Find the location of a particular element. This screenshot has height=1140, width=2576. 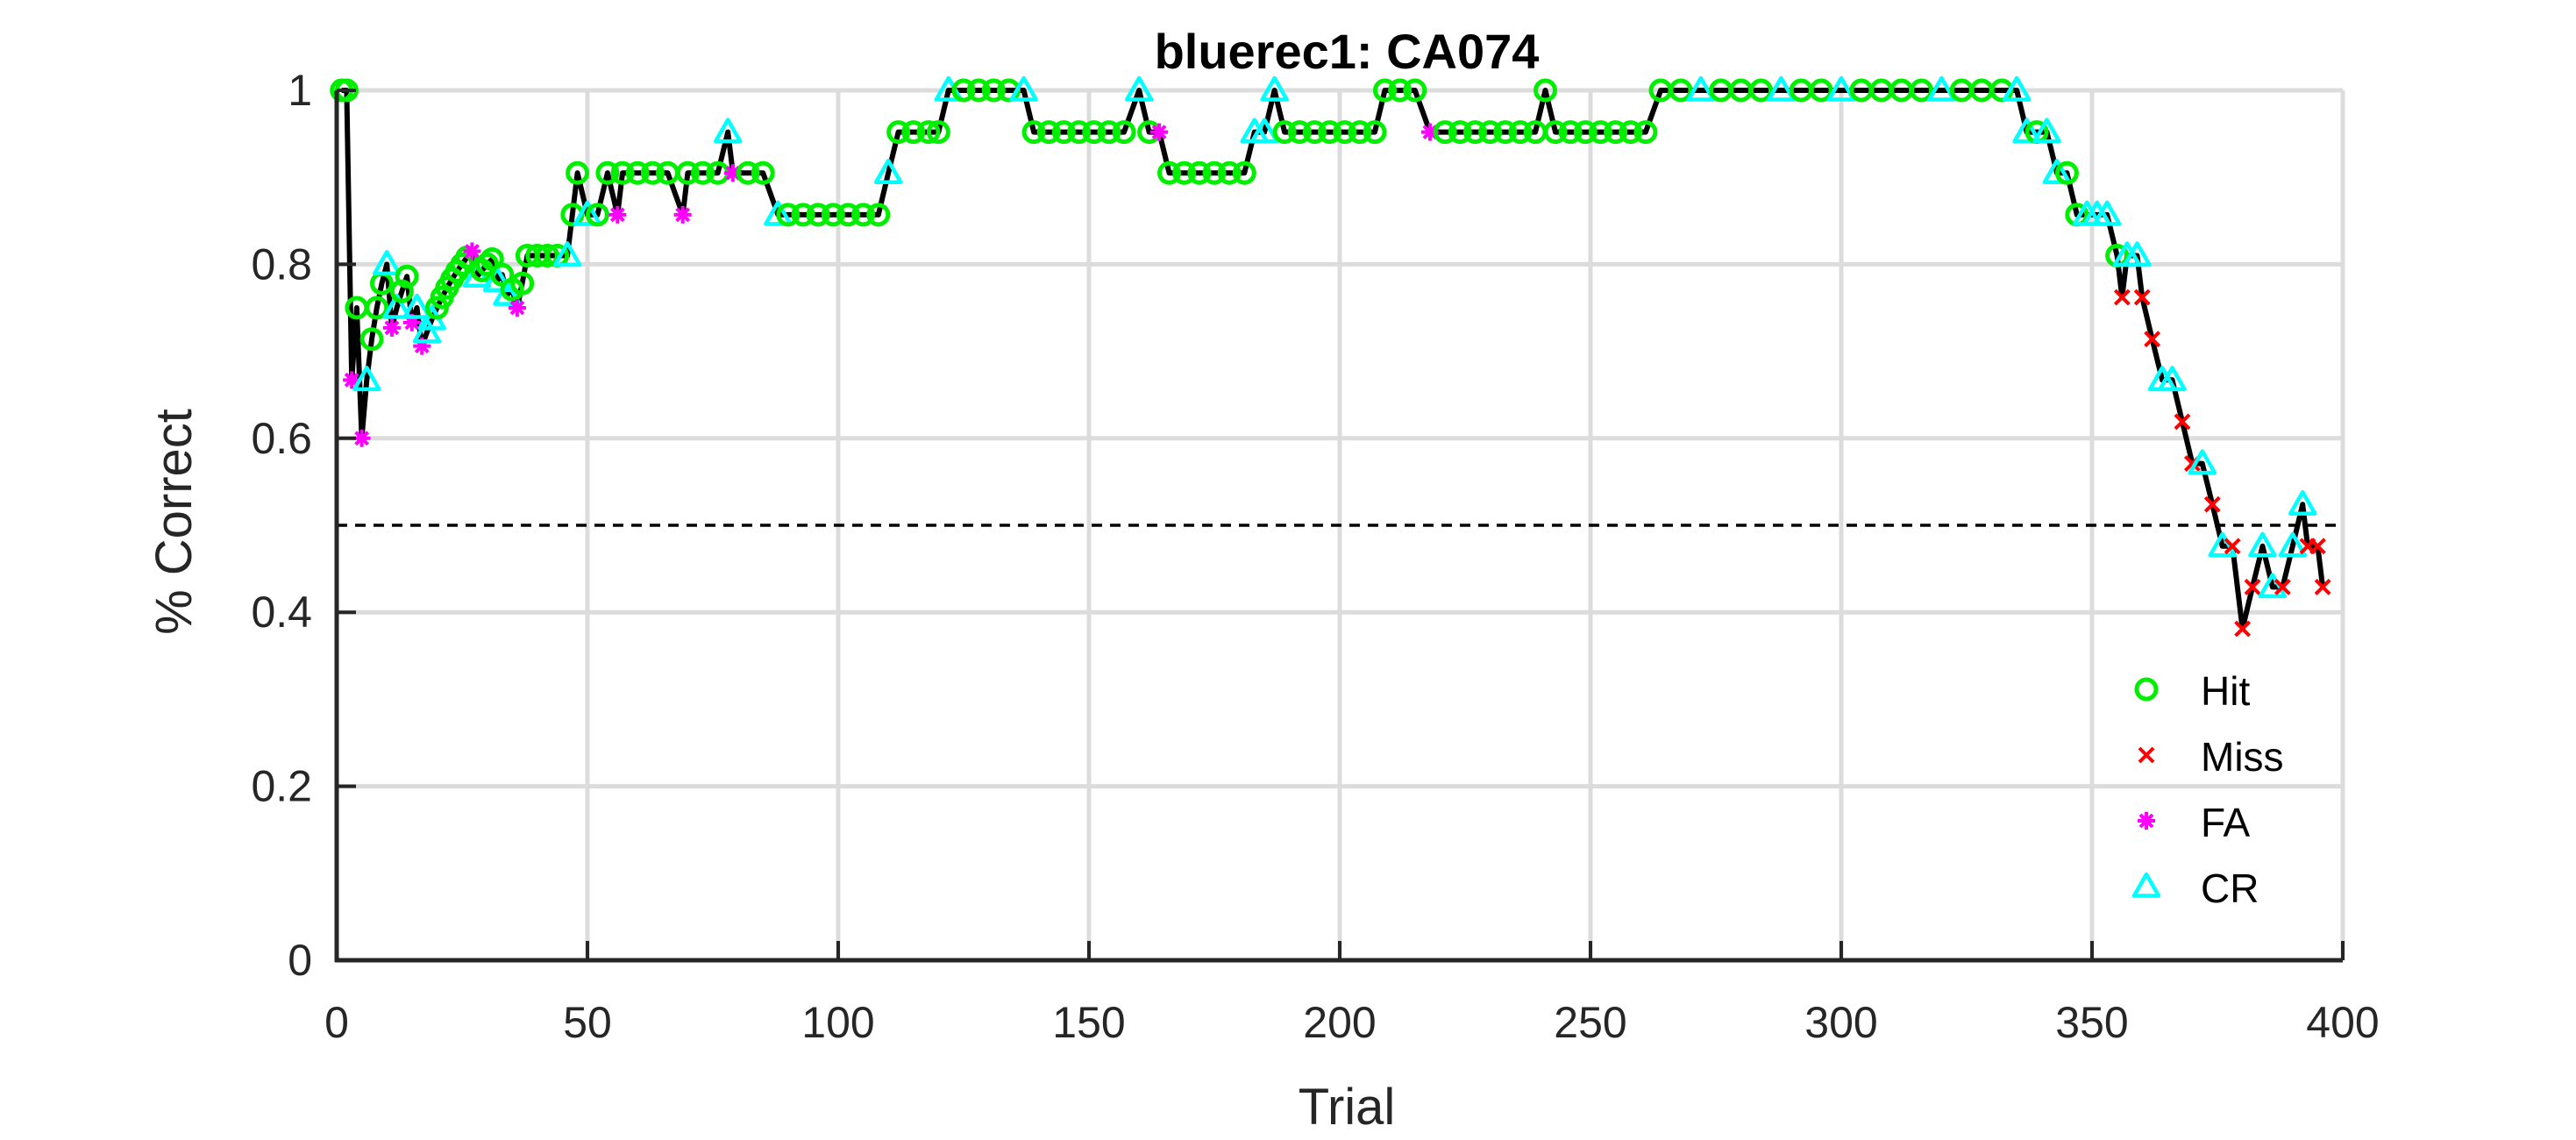

x-tick-label: 350 is located at coordinates (2091, 1023).